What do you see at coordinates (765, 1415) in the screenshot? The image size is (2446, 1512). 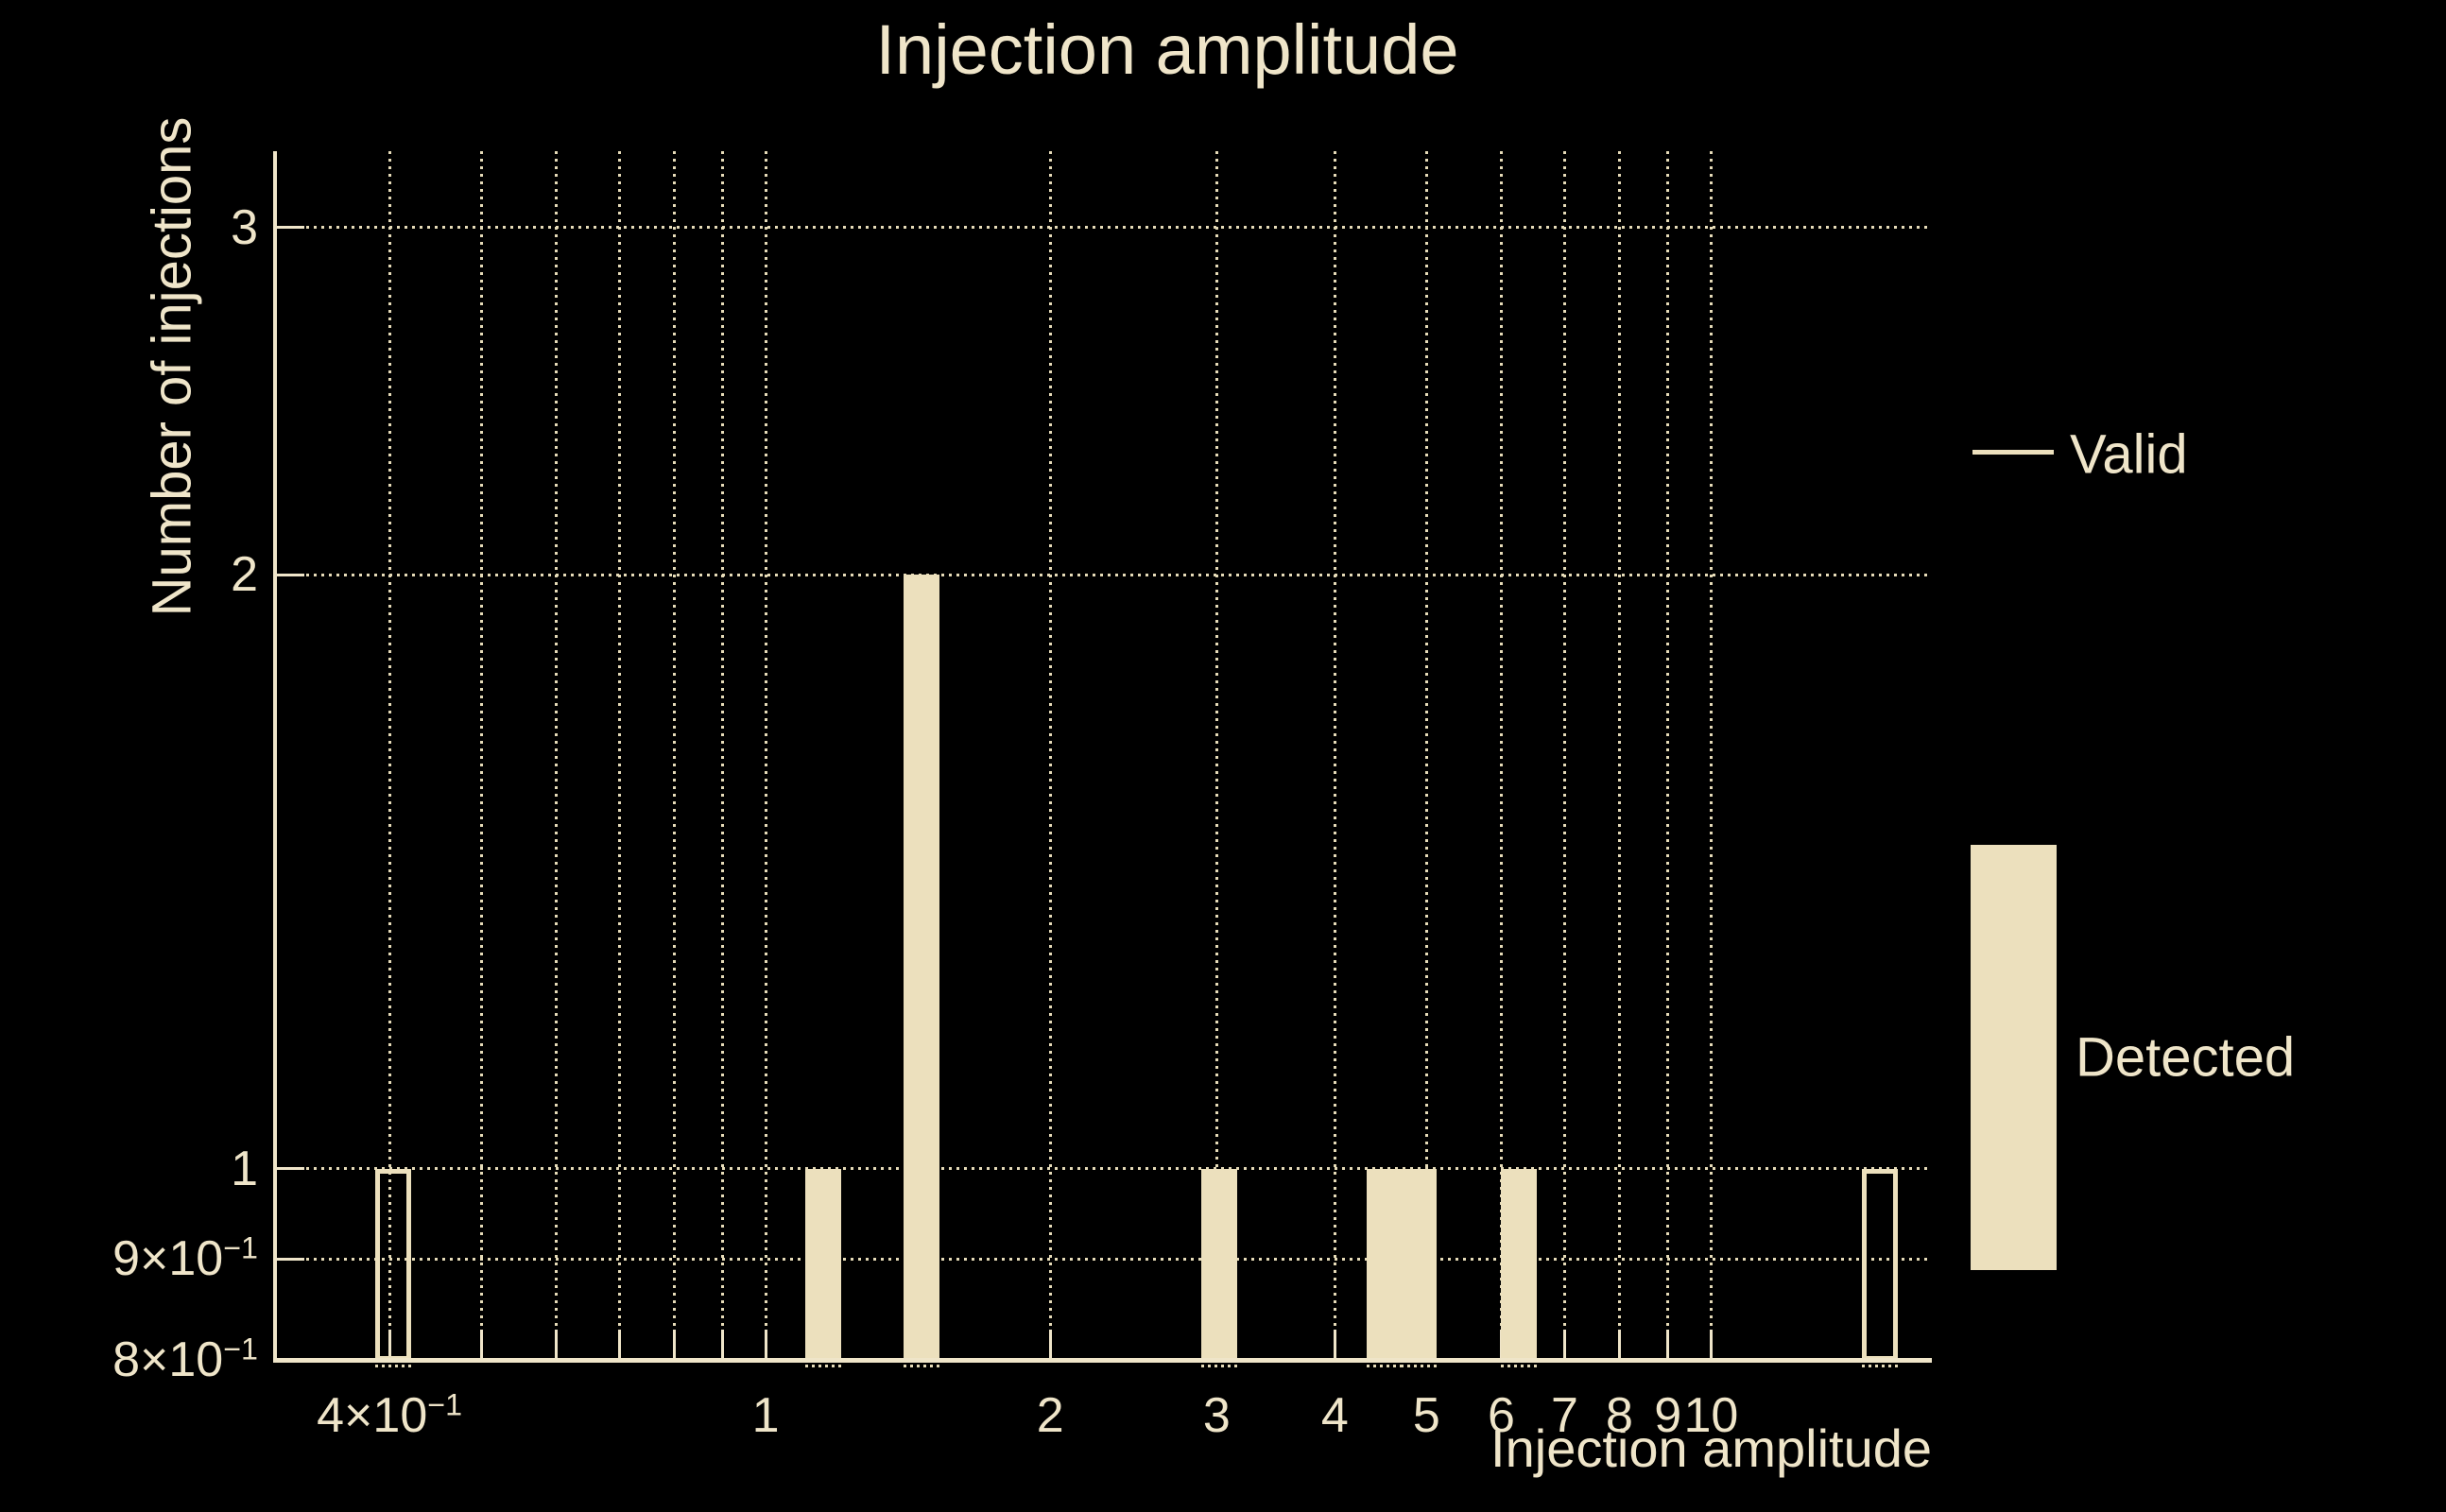 I see `x-tick-label: 1` at bounding box center [765, 1415].